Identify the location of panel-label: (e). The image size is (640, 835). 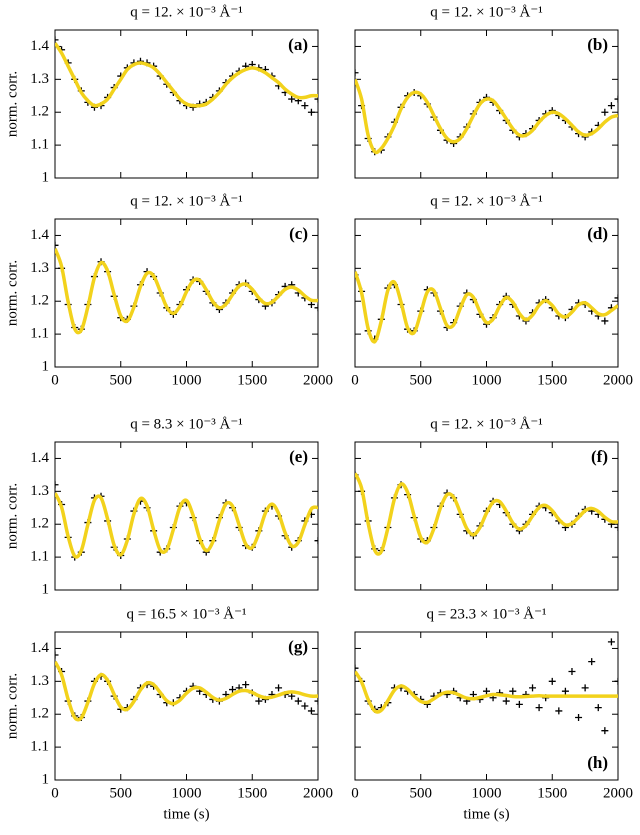
(298, 456).